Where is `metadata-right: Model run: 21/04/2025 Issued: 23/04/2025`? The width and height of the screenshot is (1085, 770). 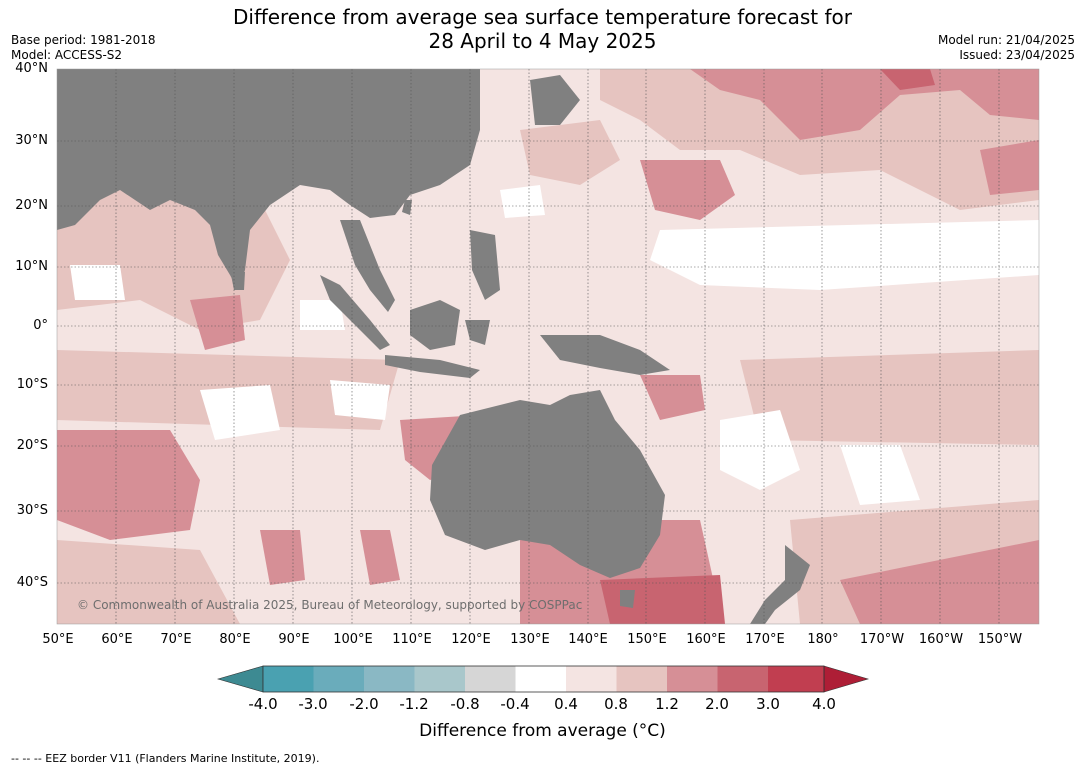 metadata-right: Model run: 21/04/2025 Issued: 23/04/2025 is located at coordinates (1006, 48).